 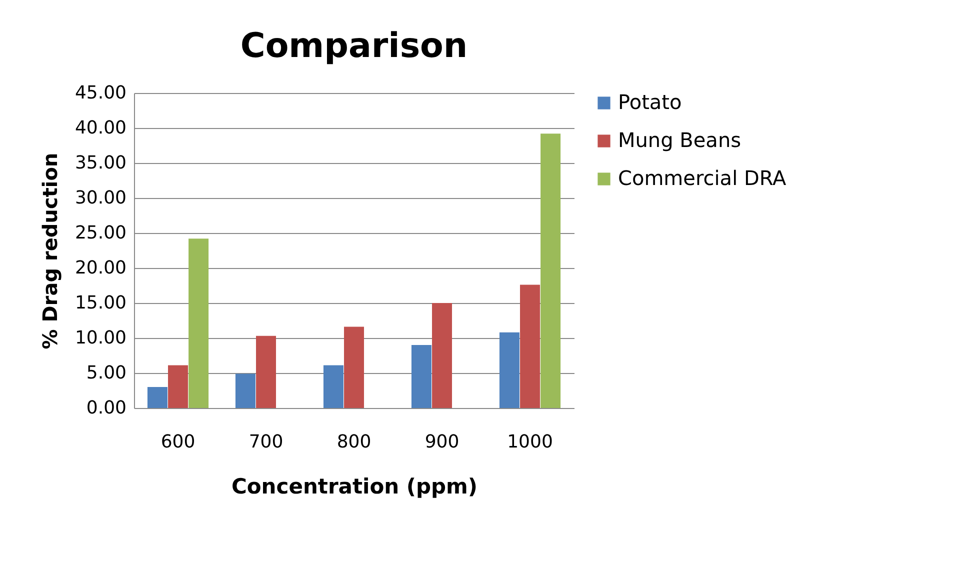 I want to click on y-tick-label: 30.00, so click(x=100, y=198).